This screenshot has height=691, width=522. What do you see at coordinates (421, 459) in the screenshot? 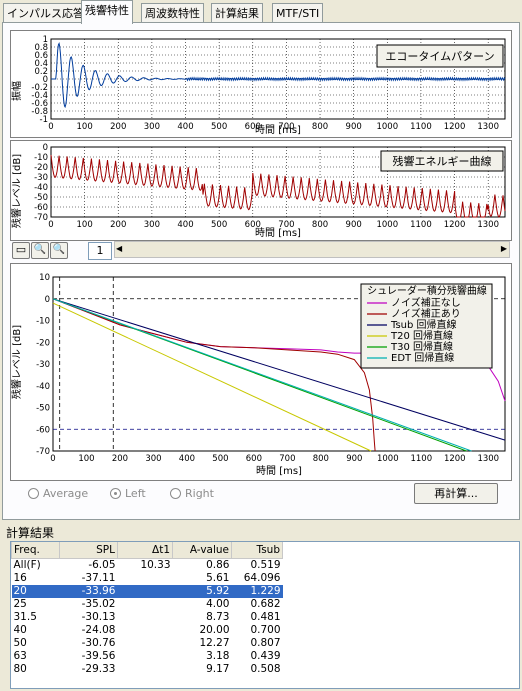
I see `c3-x-tick-label: 1100` at bounding box center [421, 459].